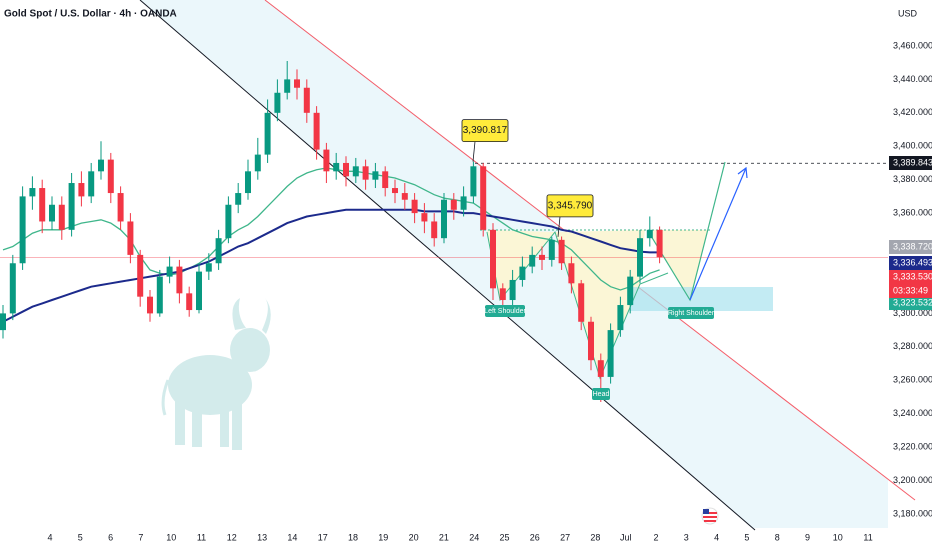 This screenshot has height=550, width=932. I want to click on y-tick-label: 3,440.000, so click(912, 79).